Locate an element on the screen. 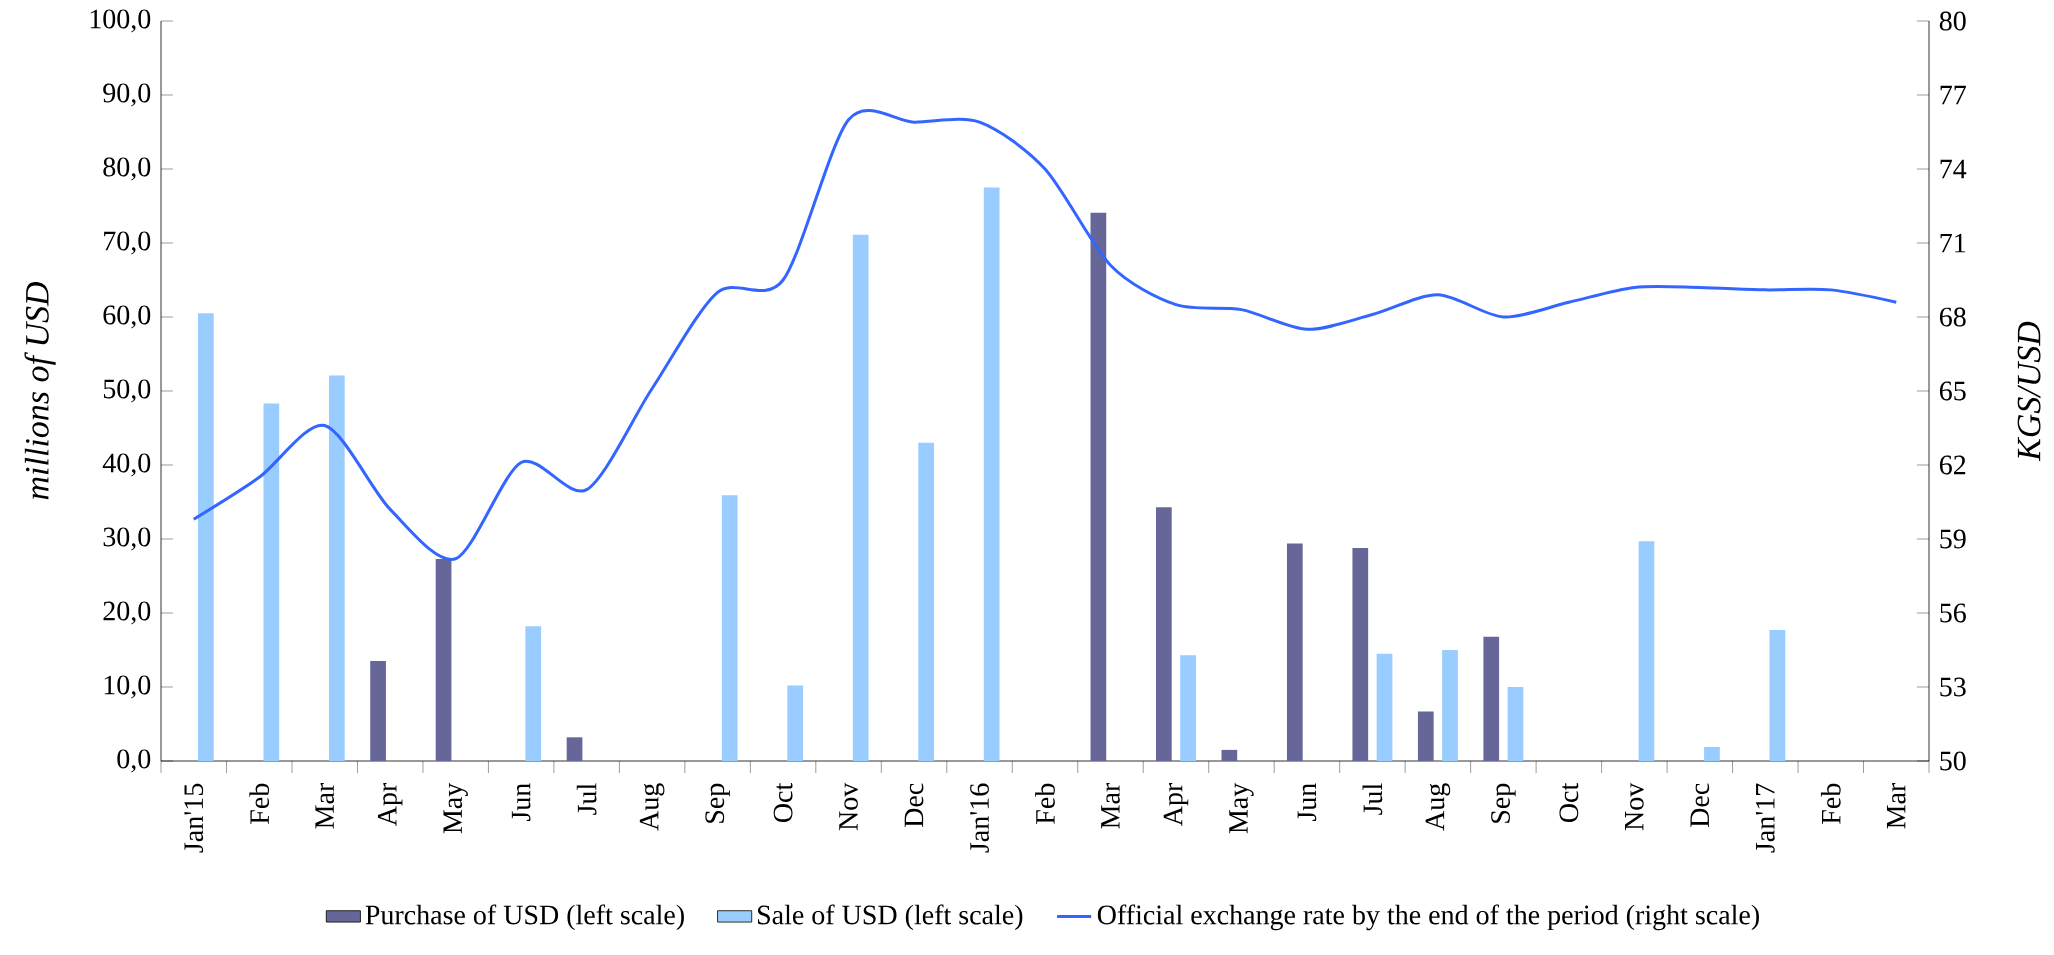 This screenshot has height=955, width=2054. y-tick-label: 50,0 is located at coordinates (127, 391).